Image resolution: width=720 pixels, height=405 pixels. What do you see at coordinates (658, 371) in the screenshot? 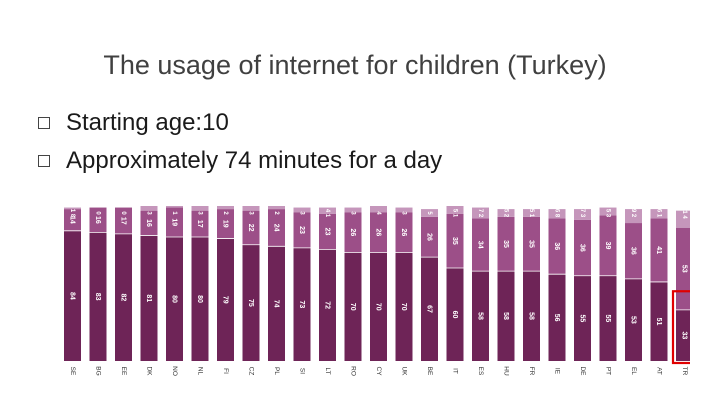
I see `x-tick-label: AT` at bounding box center [658, 371].